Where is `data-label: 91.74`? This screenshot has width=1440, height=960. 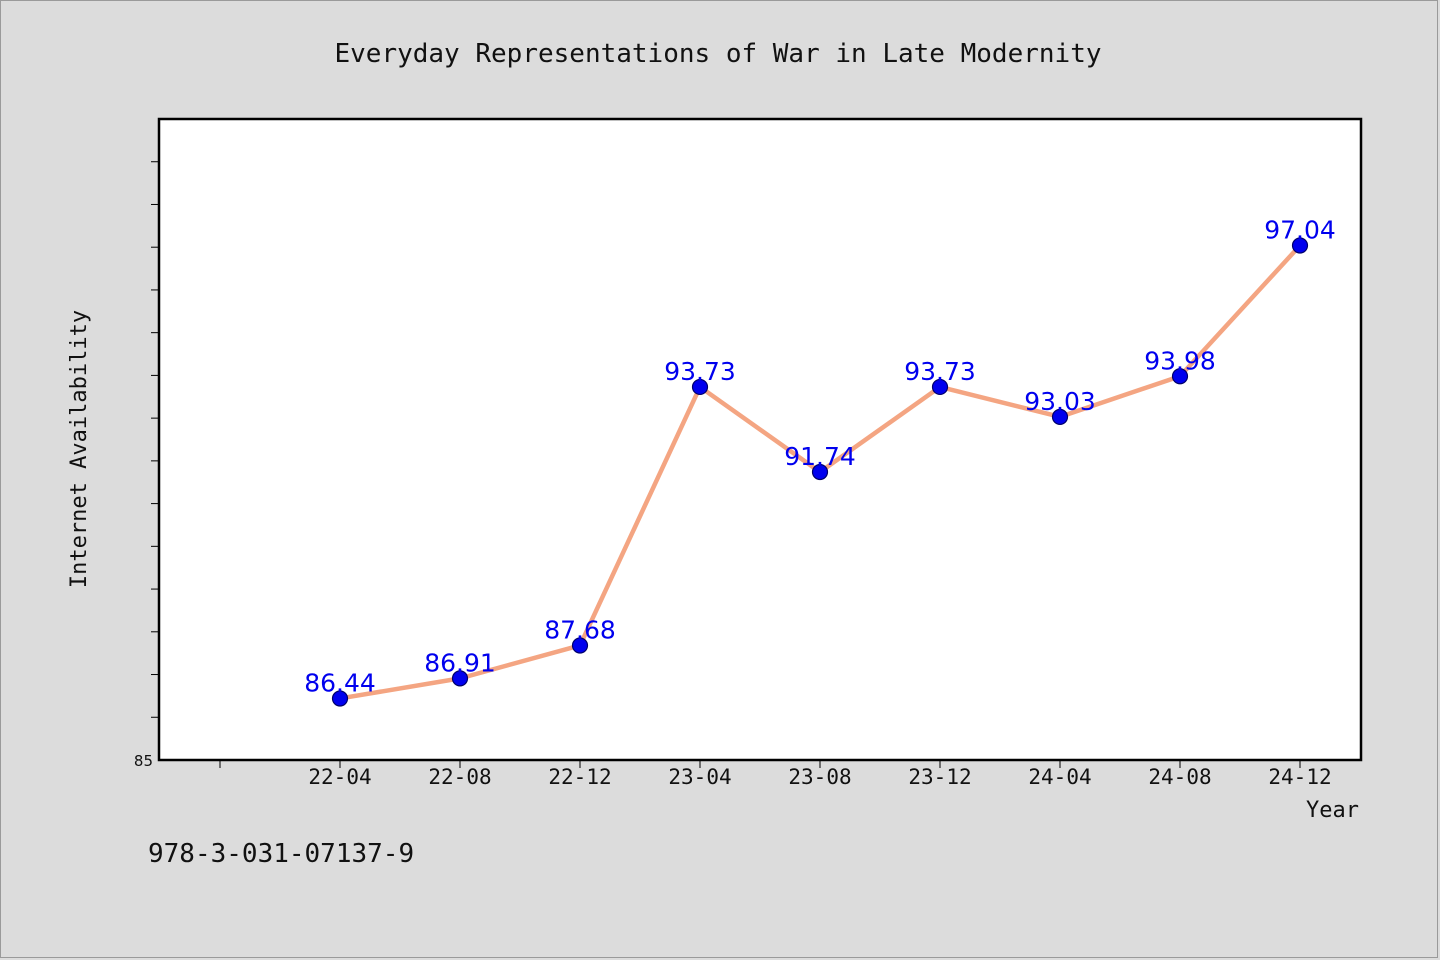
data-label: 91.74 is located at coordinates (820, 456).